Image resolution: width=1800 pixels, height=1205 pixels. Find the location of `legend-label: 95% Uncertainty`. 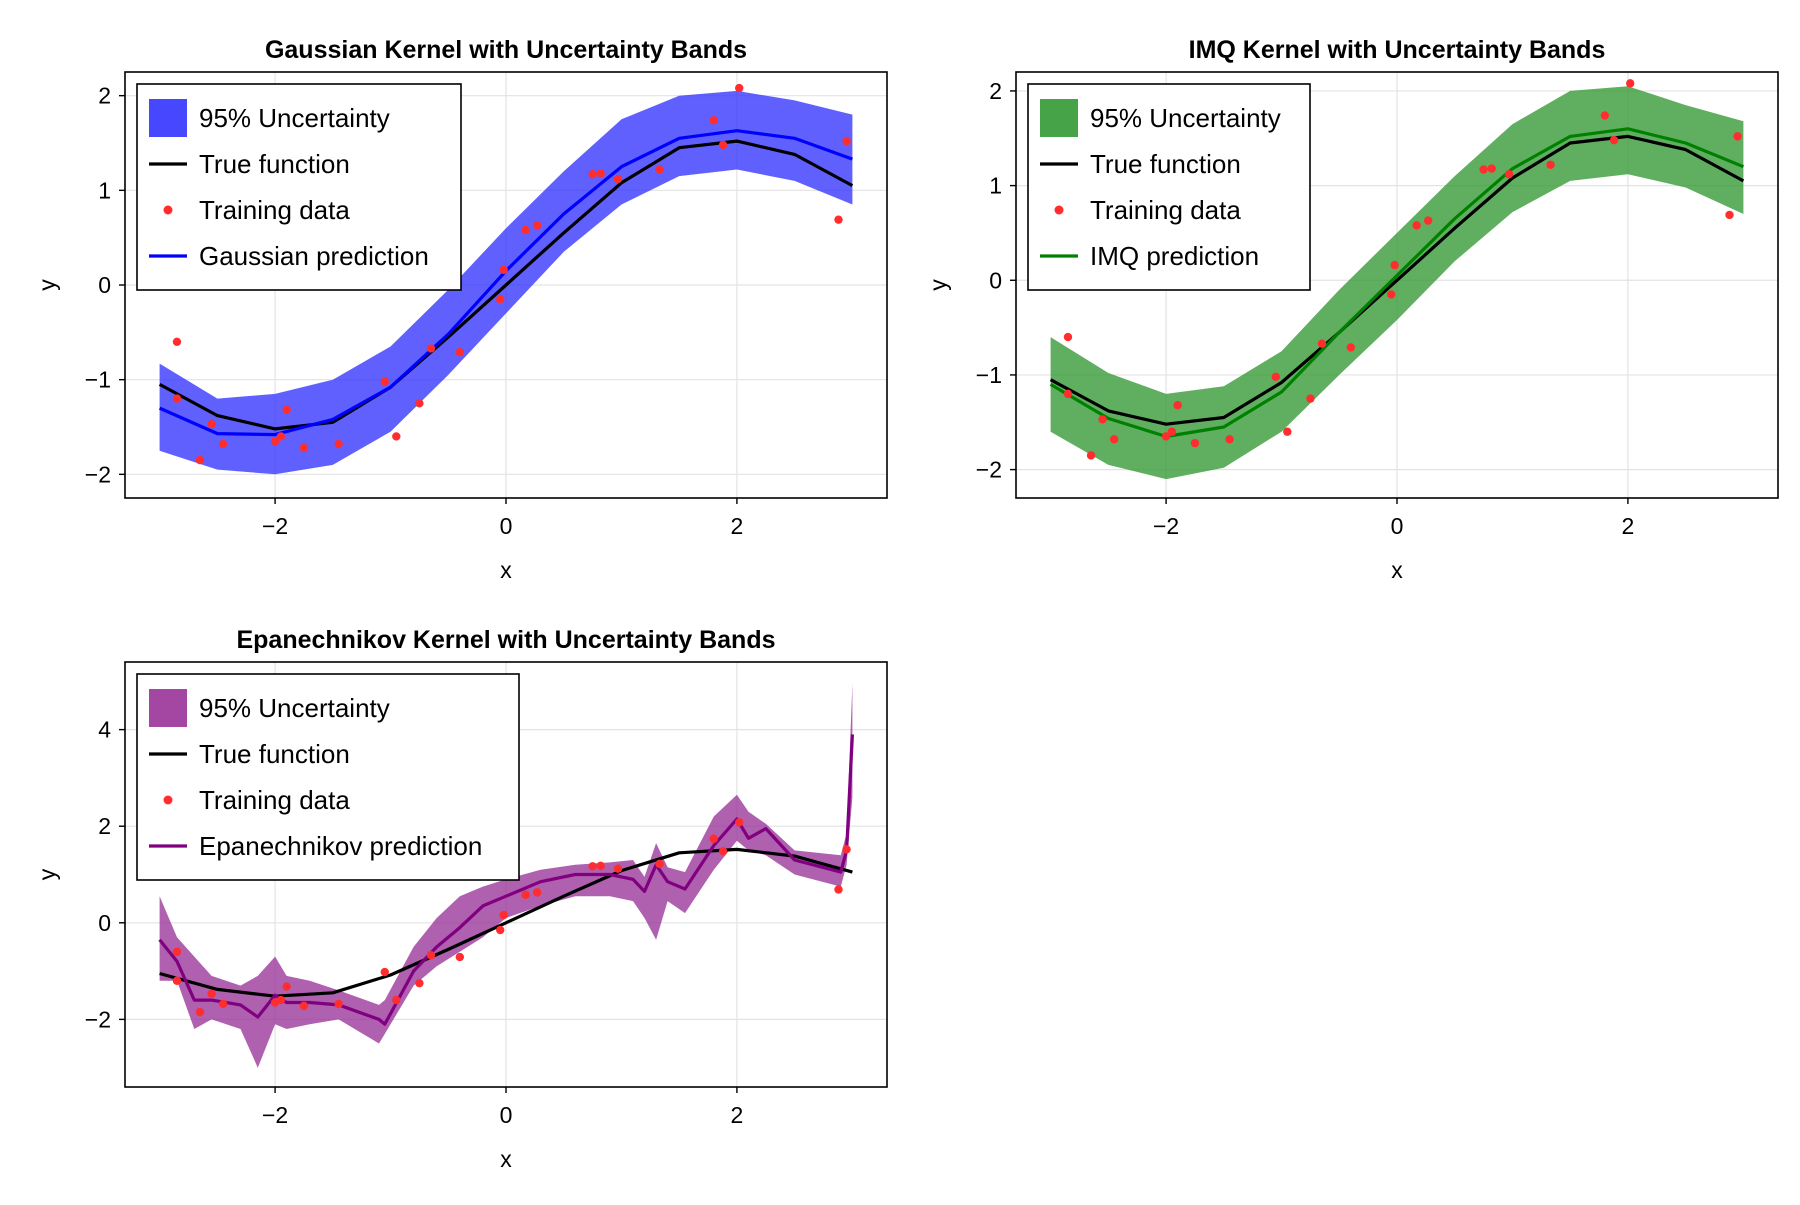

legend-label: 95% Uncertainty is located at coordinates (1185, 118).